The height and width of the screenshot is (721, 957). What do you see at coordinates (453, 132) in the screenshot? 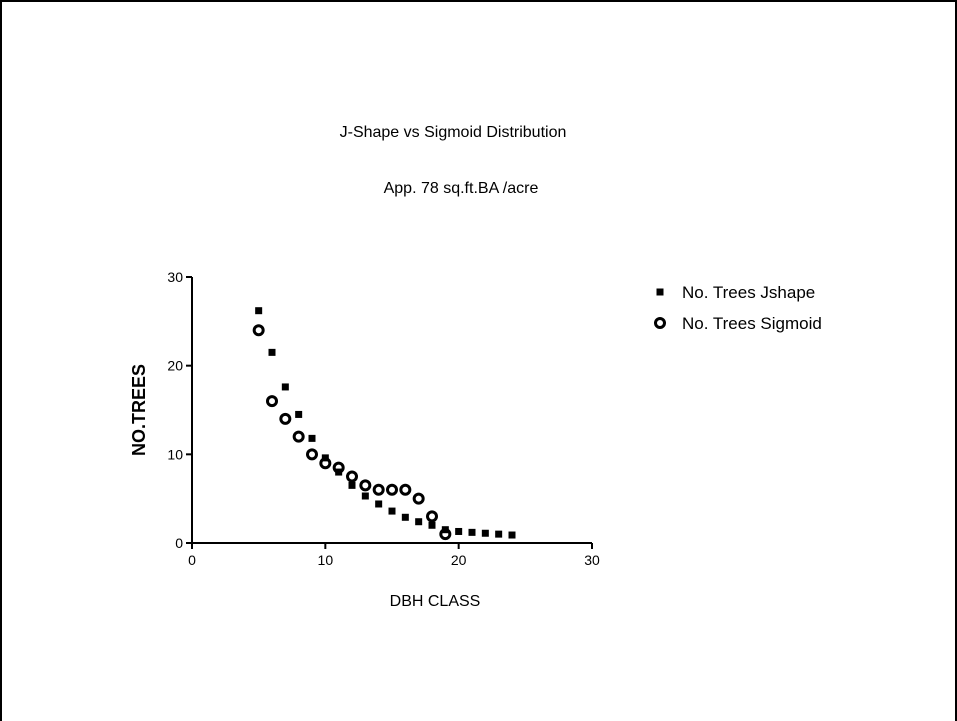
I see `chart-title: J-Shape vs Sigmoid Distribution` at bounding box center [453, 132].